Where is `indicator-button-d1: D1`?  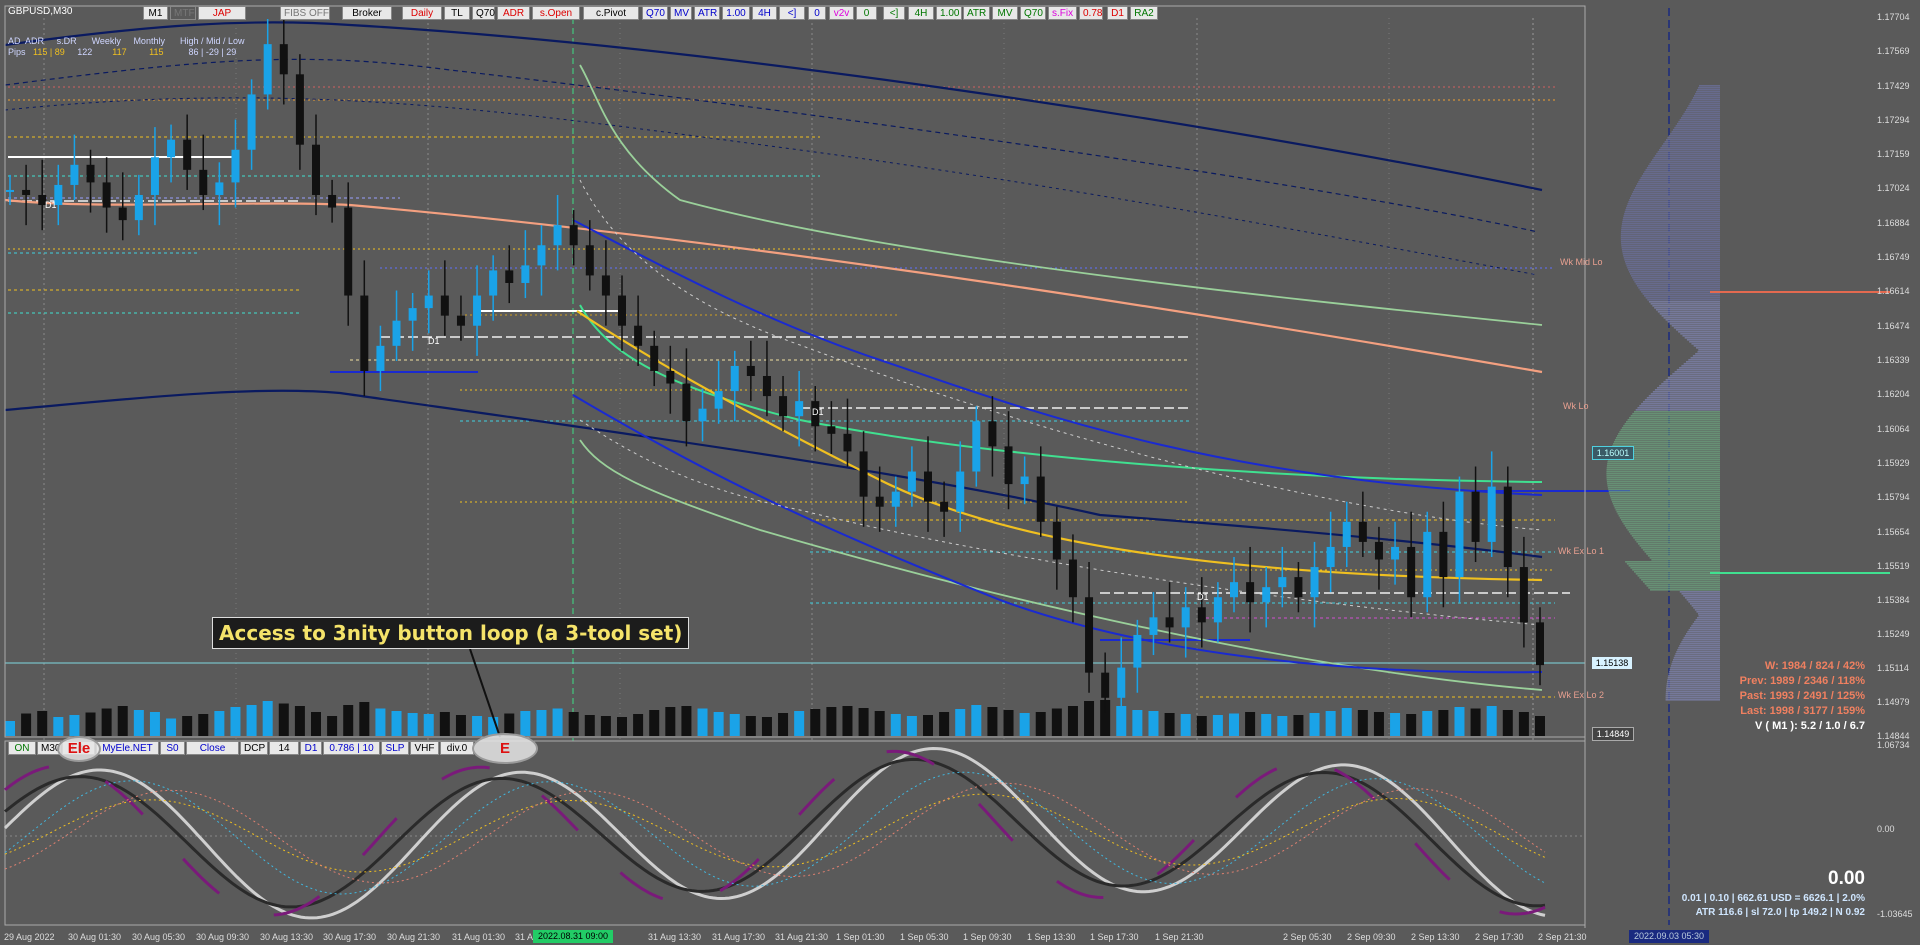
indicator-button-d1: D1 is located at coordinates (311, 748).